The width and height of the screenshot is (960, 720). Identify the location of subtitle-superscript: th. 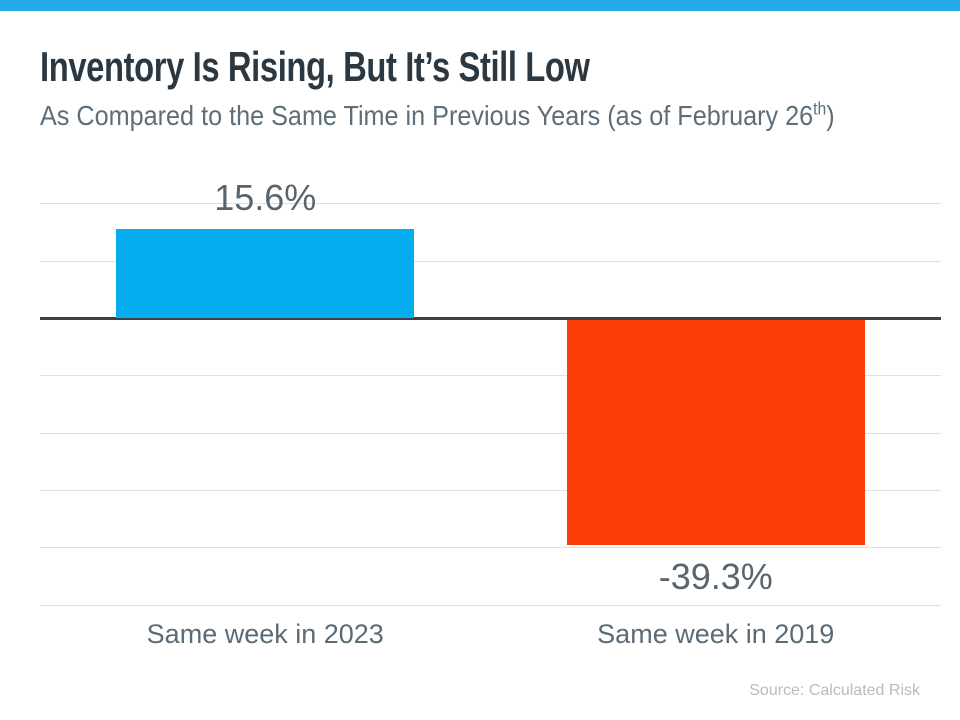
(820, 108).